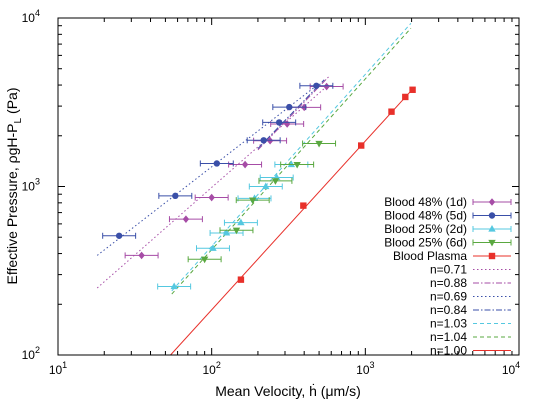  What do you see at coordinates (470, 270) in the screenshot?
I see `legend-item-5: n=0.71` at bounding box center [470, 270].